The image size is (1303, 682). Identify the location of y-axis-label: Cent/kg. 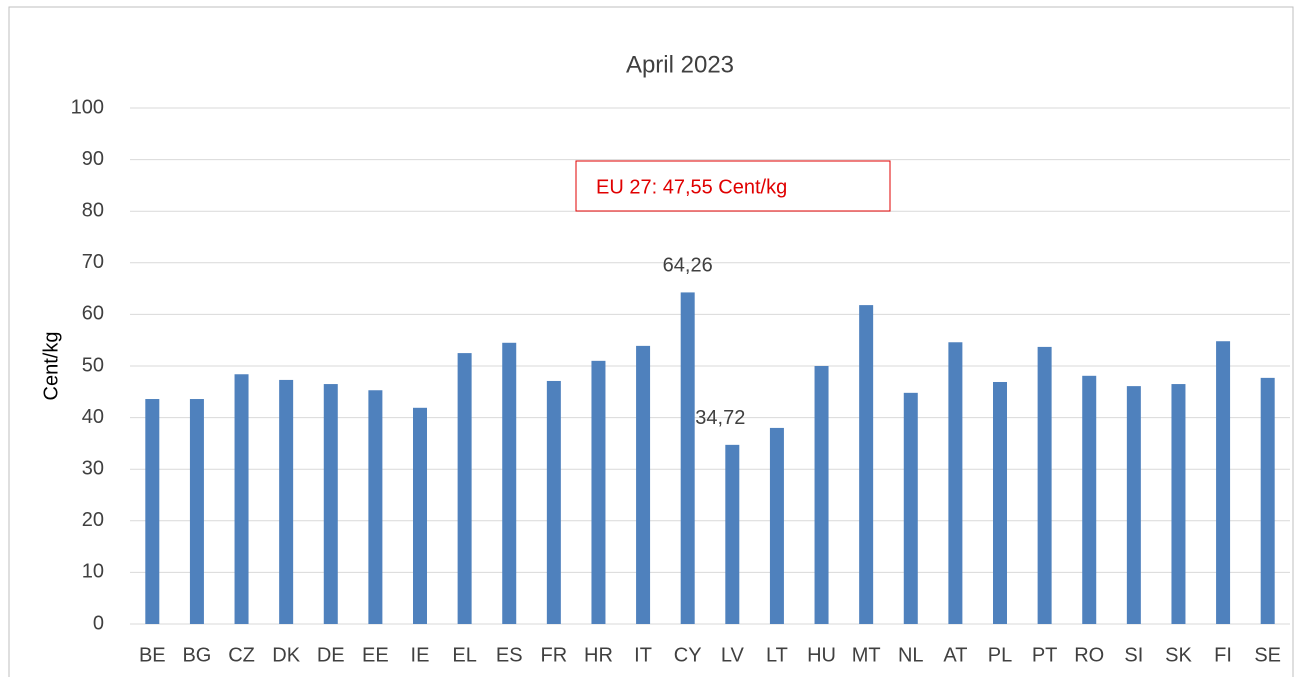
(51, 366).